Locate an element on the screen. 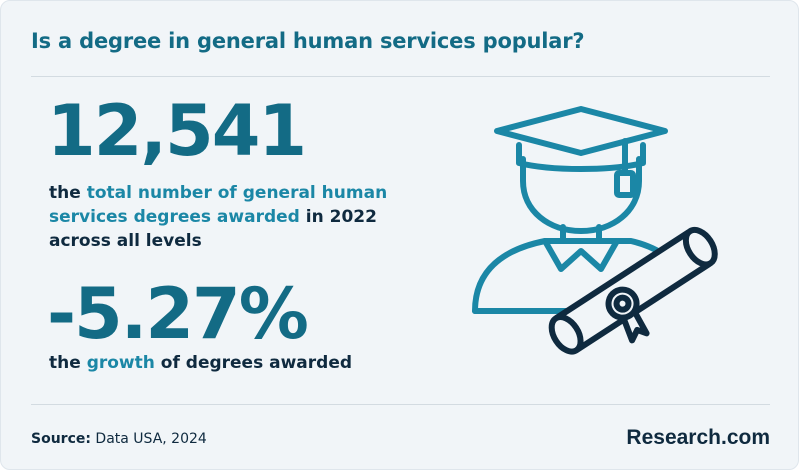  source-text: Data USA, 2024 is located at coordinates (148, 439).